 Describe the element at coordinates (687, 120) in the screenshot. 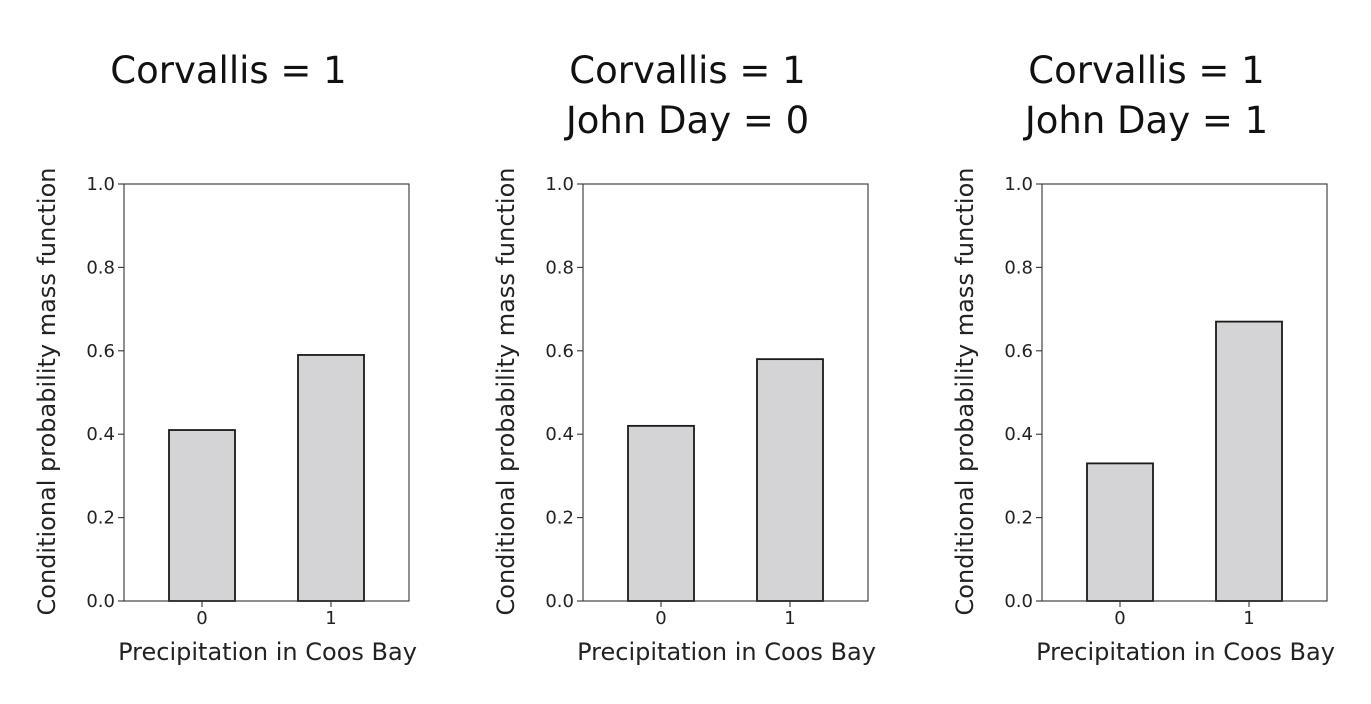

I see `chart-title-line-2: John Day = 0` at that location.